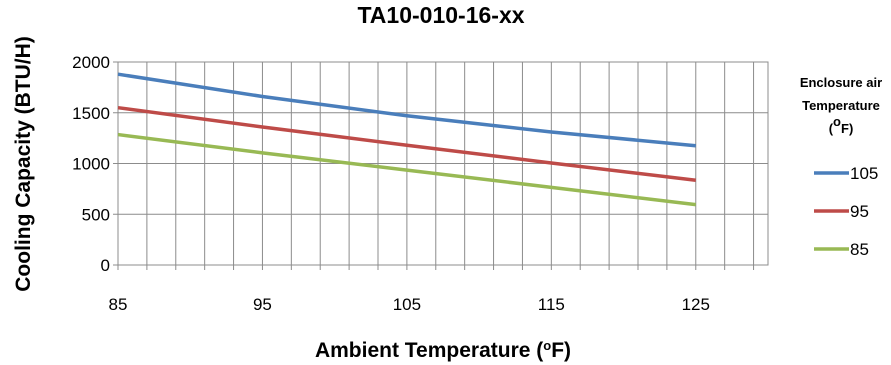 This screenshot has height=365, width=891. I want to click on x-axis-title: Ambient Temperature (oF), so click(443, 350).